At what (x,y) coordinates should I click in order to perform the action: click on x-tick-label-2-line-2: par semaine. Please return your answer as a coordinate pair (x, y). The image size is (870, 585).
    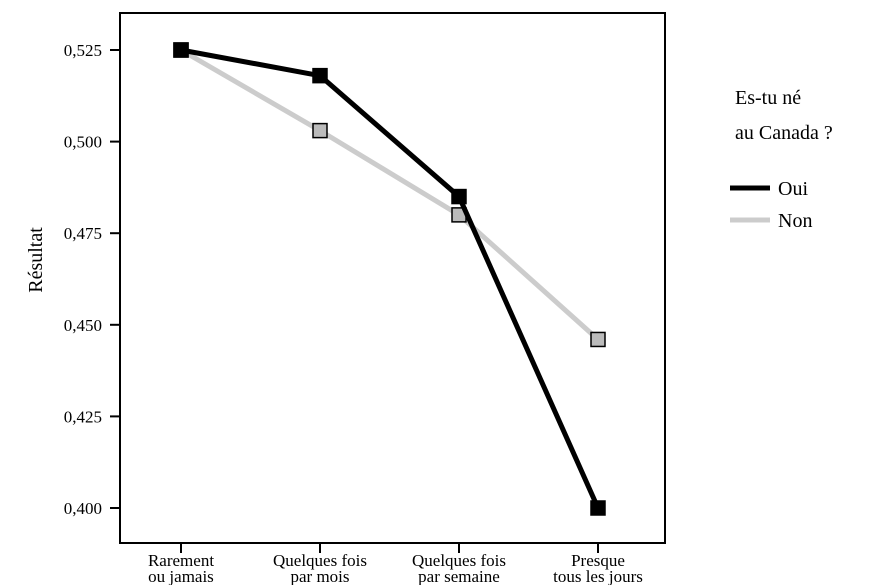
    Looking at the image, I should click on (459, 576).